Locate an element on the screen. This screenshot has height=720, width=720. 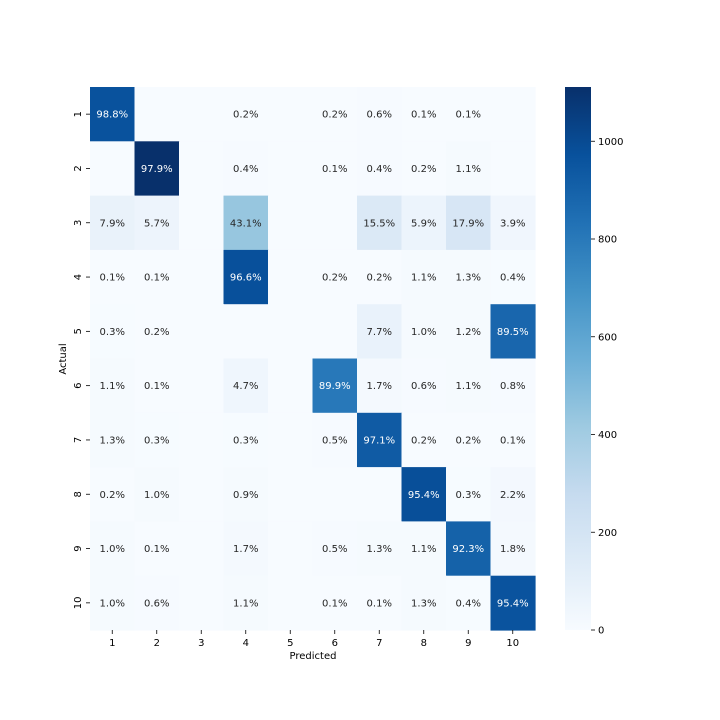
y-tick-label: 2 is located at coordinates (78, 168).